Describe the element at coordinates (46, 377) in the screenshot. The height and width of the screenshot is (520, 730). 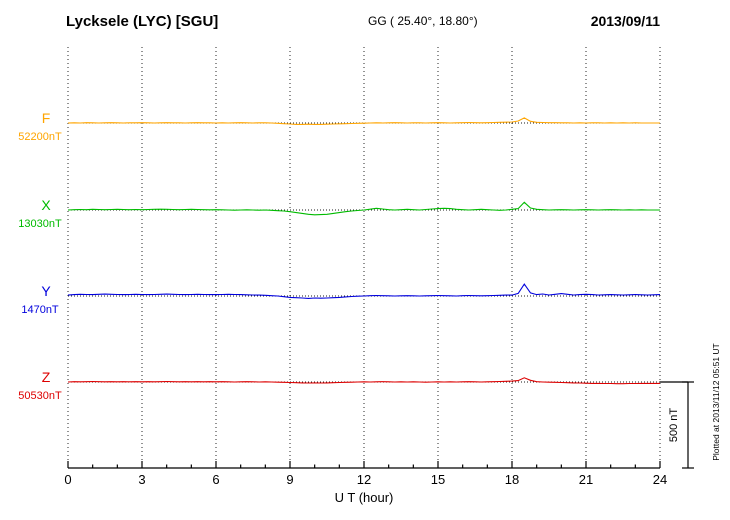
I see `series-letter-Z: Z` at that location.